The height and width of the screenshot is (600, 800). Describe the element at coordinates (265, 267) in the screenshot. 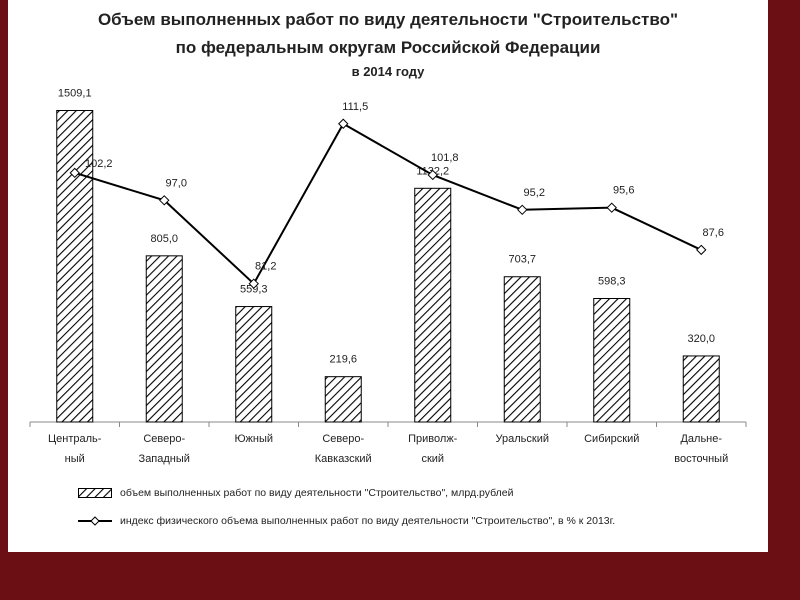

I see `index-value-label: 81,2` at that location.